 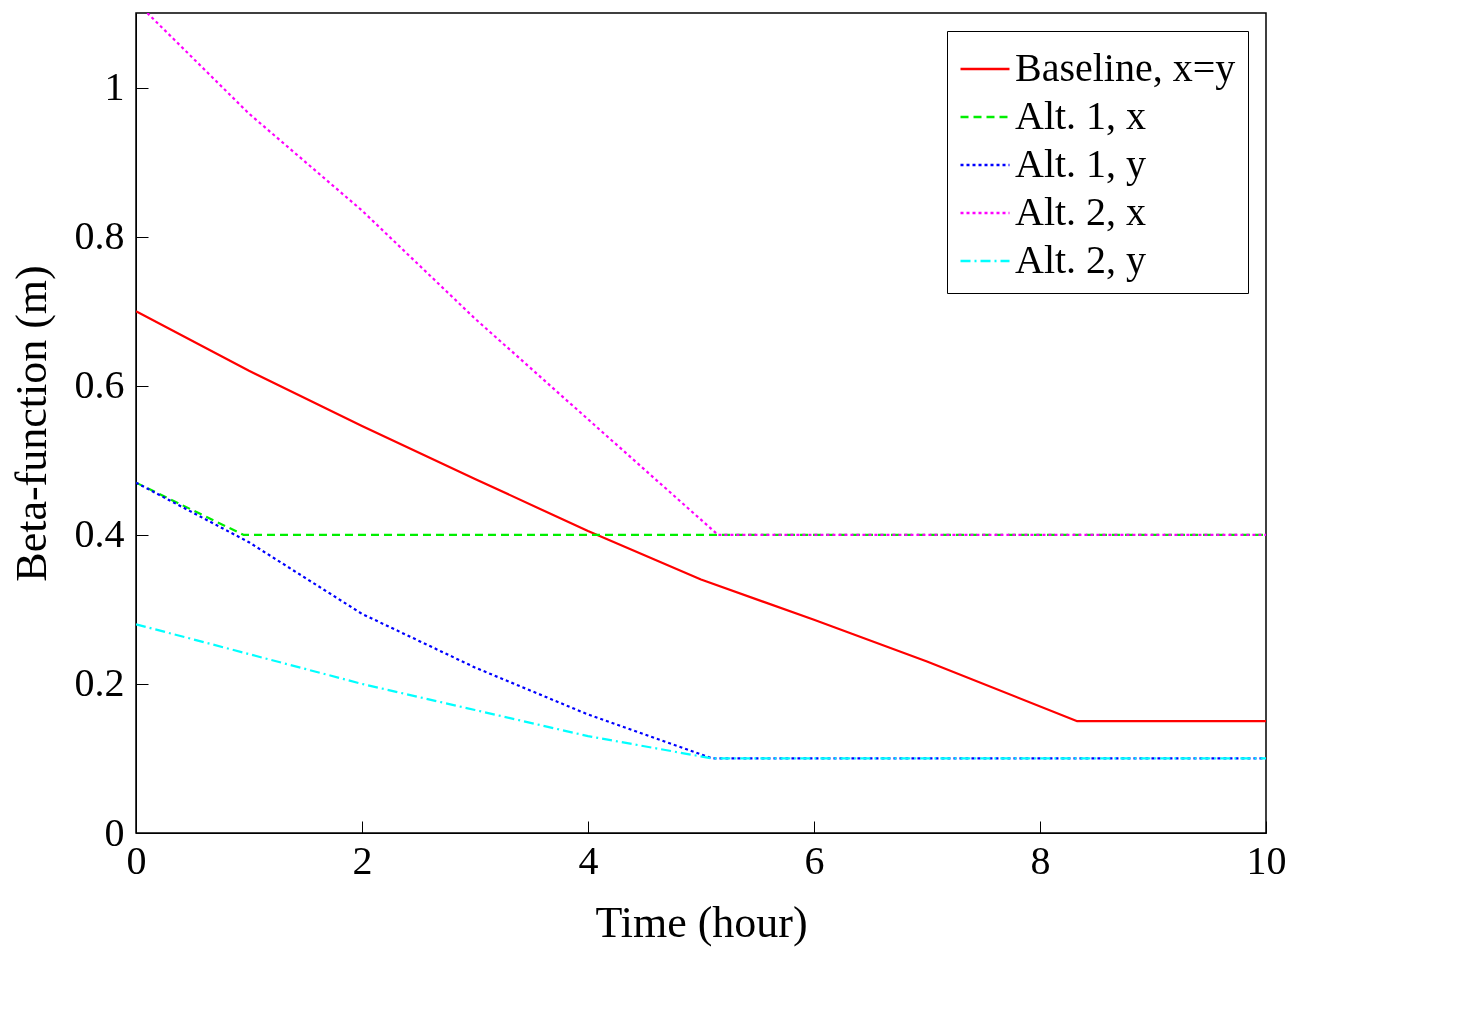 I want to click on x-tick-label: 4, so click(x=588, y=860).